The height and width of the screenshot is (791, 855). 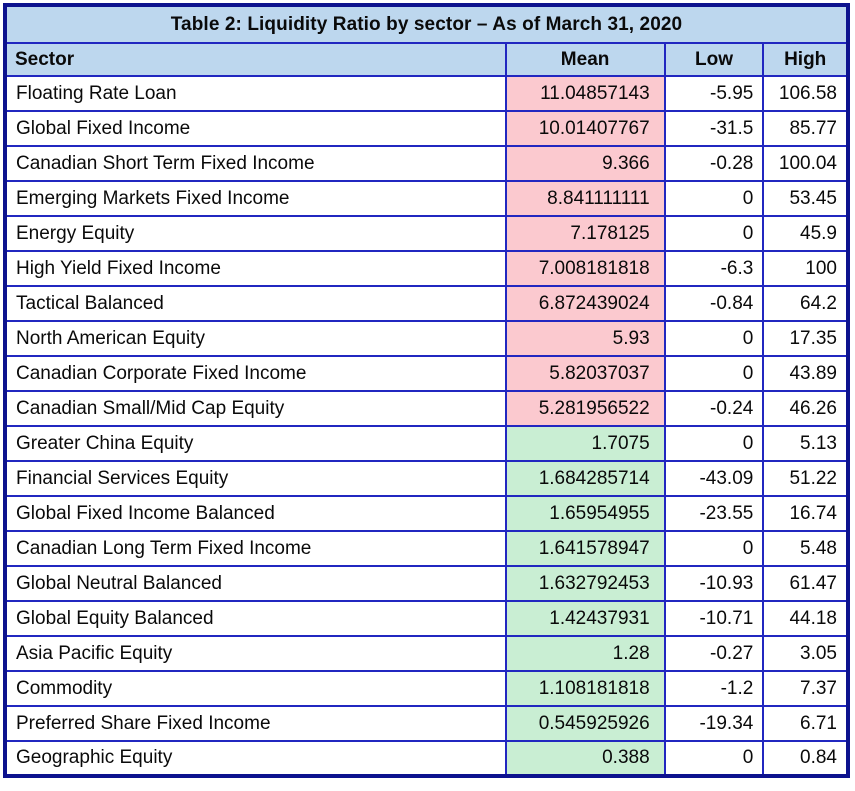 What do you see at coordinates (805, 233) in the screenshot?
I see `high-cell: 45.9` at bounding box center [805, 233].